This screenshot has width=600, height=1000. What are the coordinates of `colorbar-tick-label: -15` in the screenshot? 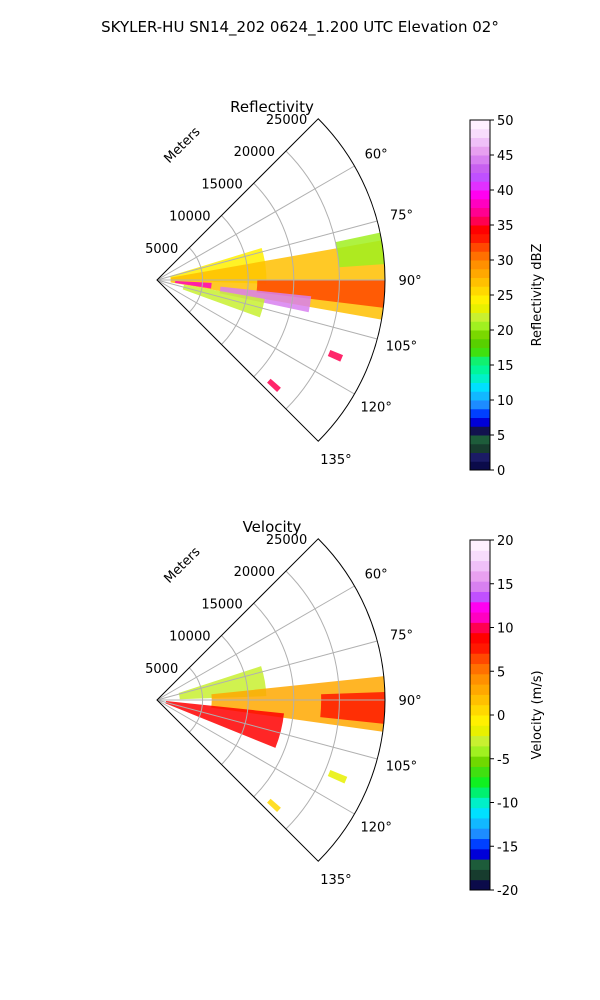 It's located at (507, 847).